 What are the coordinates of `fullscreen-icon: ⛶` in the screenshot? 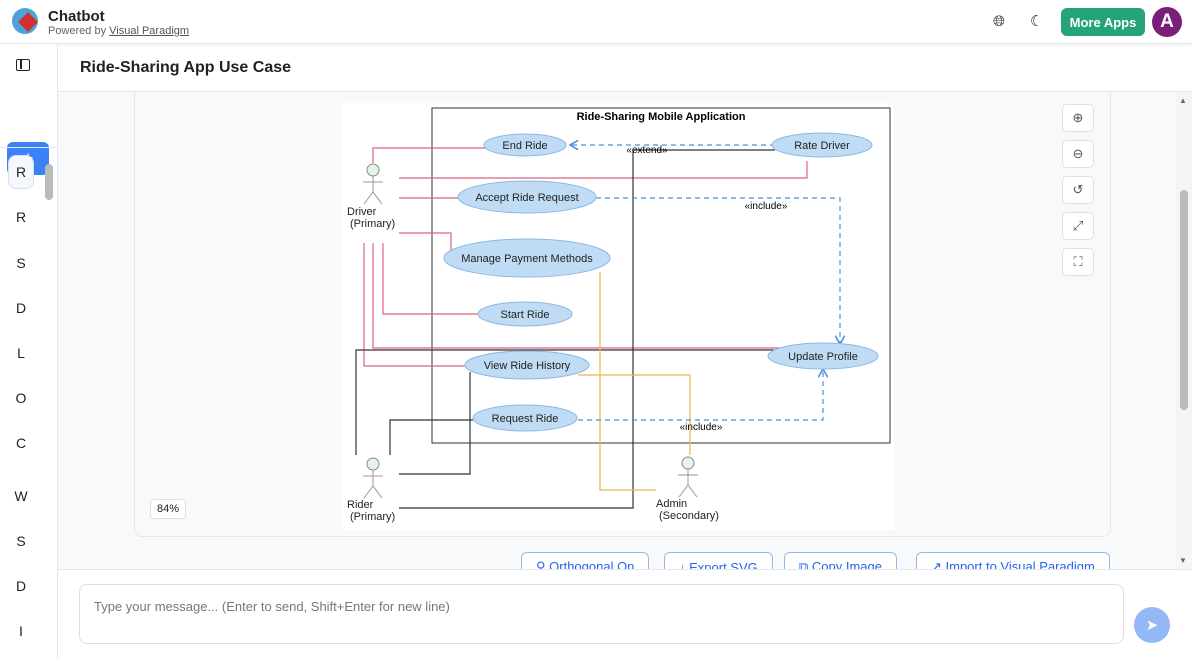 It's located at (1078, 262).